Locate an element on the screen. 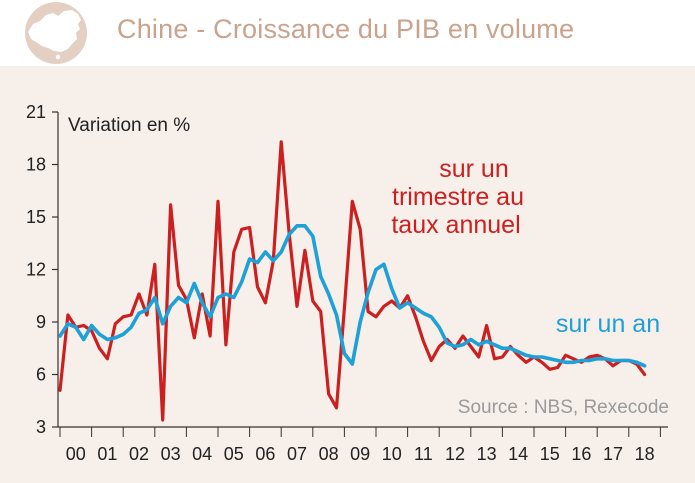  x-tick-label: 12 is located at coordinates (455, 454).